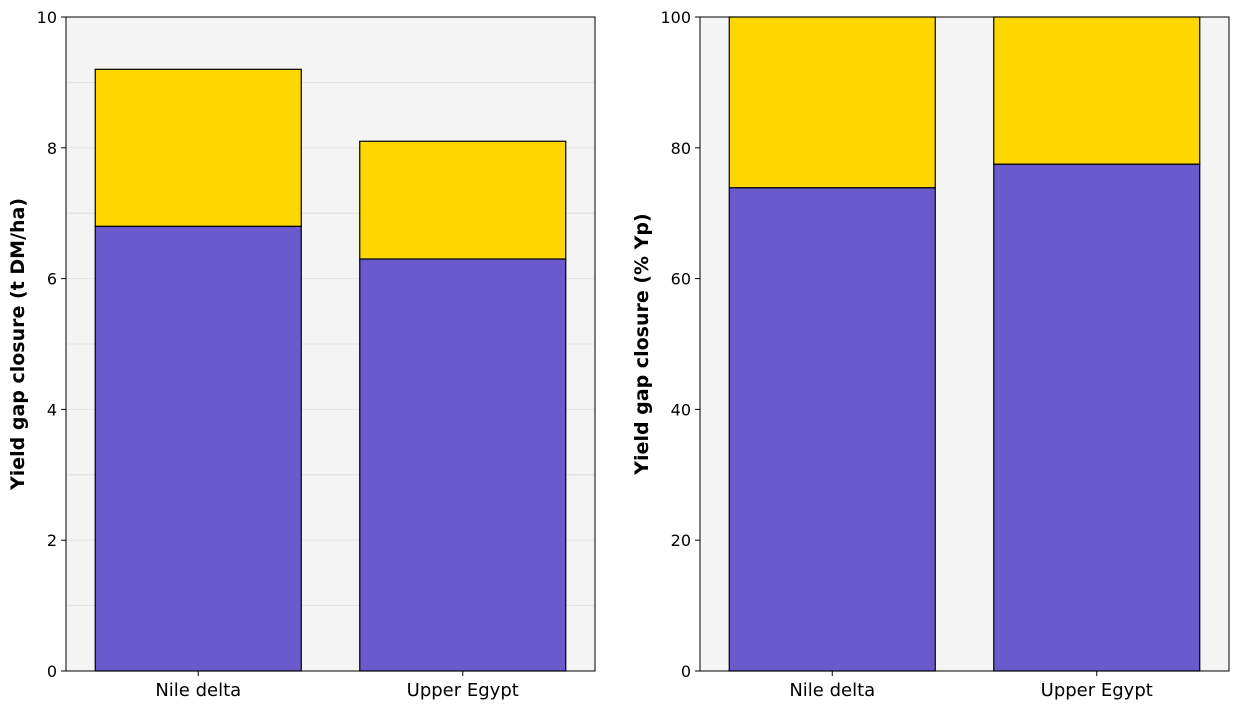 The width and height of the screenshot is (1238, 710). I want to click on y-axis-title: Yield gap closure (% Yp), so click(642, 344).